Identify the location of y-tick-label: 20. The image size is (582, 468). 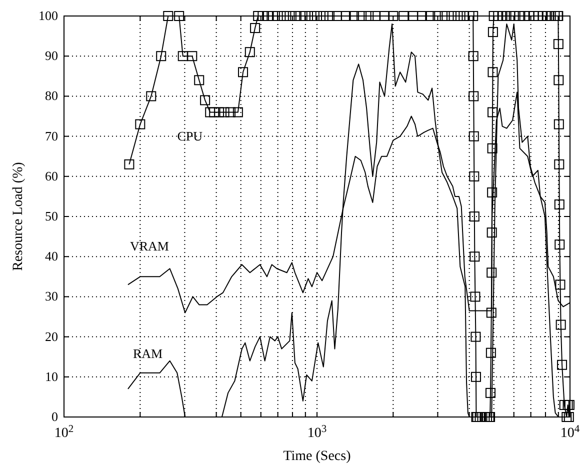
(51, 336).